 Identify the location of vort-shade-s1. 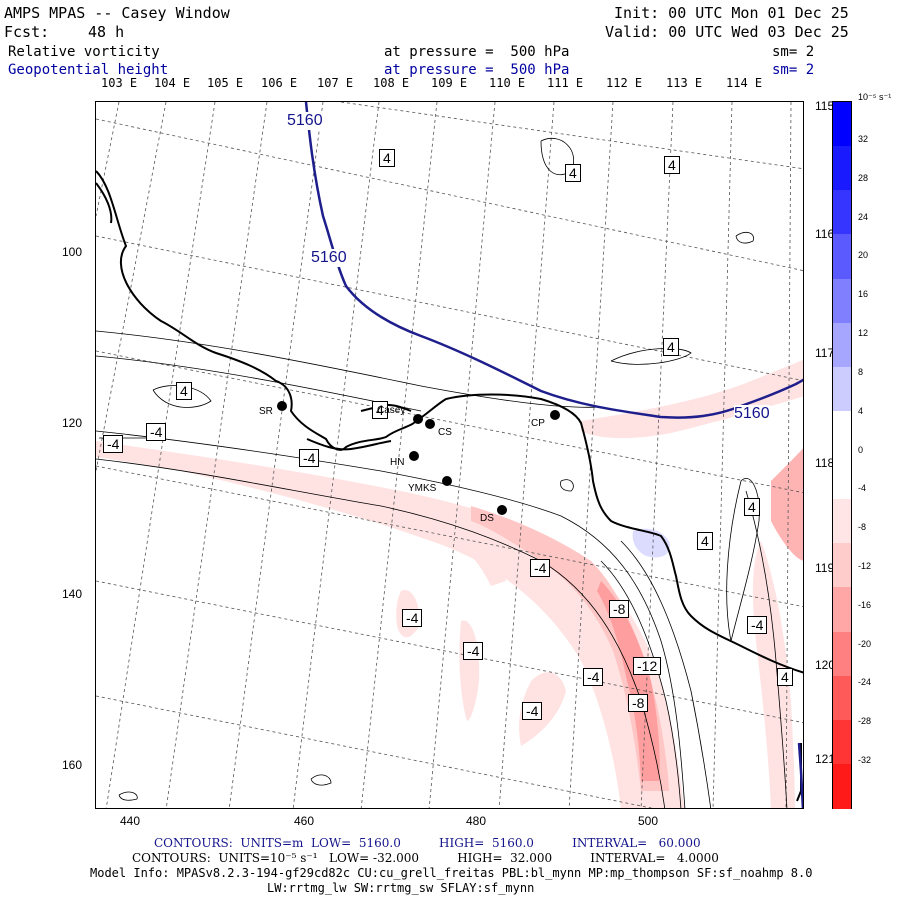
(469, 670).